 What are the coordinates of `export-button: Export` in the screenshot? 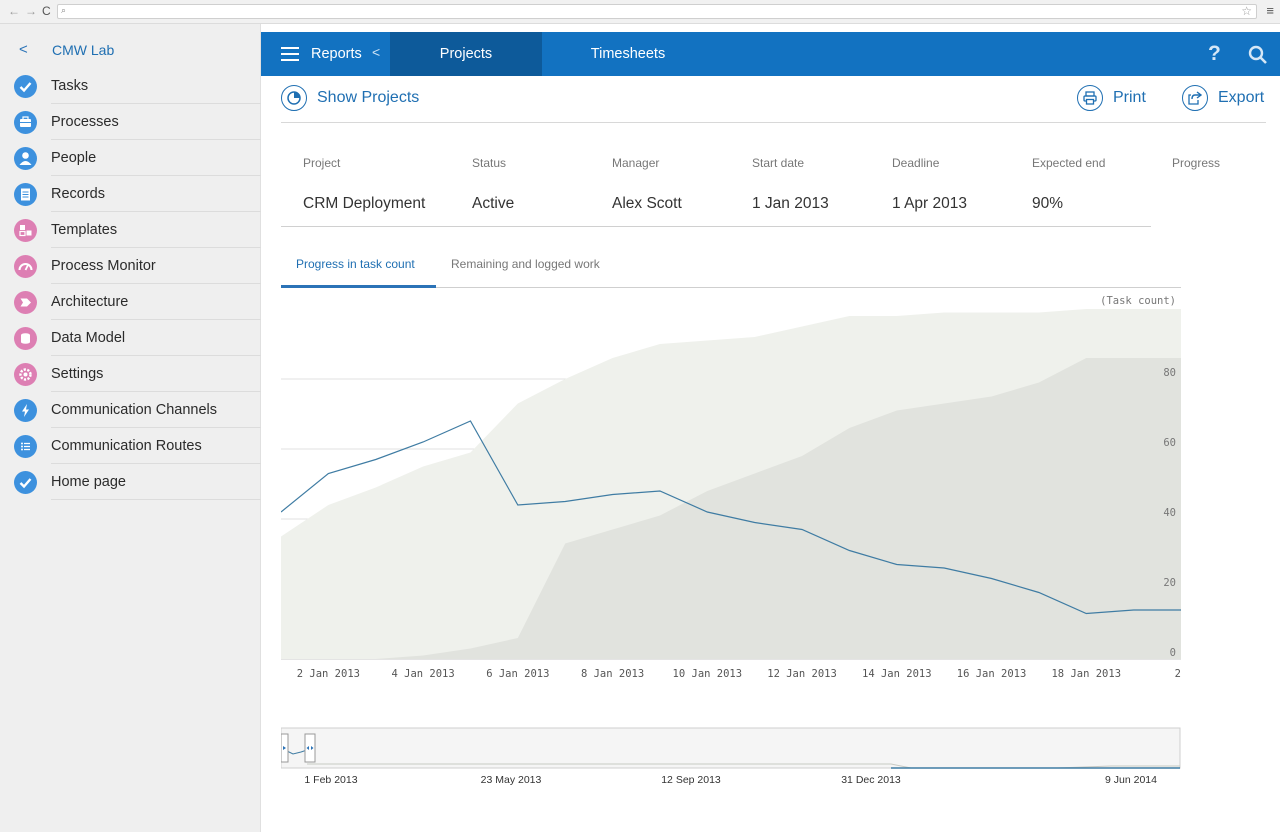 It's located at (1227, 99).